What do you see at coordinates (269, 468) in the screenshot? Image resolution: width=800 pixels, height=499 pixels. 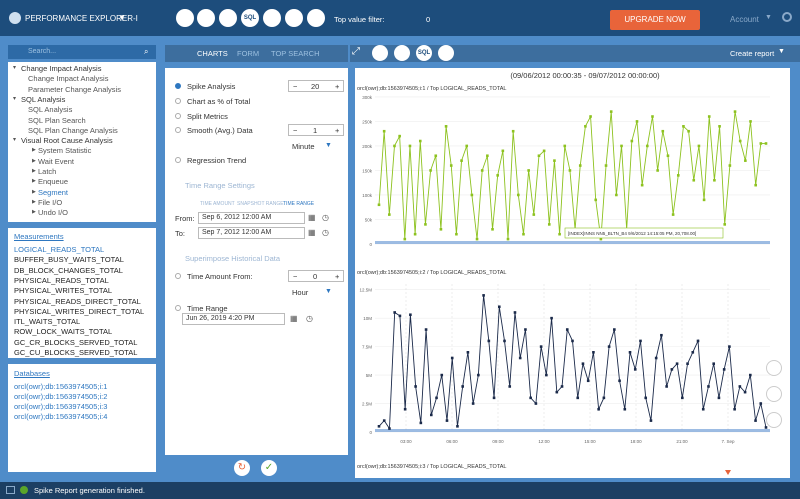 I see `apply-button: ✓` at bounding box center [269, 468].